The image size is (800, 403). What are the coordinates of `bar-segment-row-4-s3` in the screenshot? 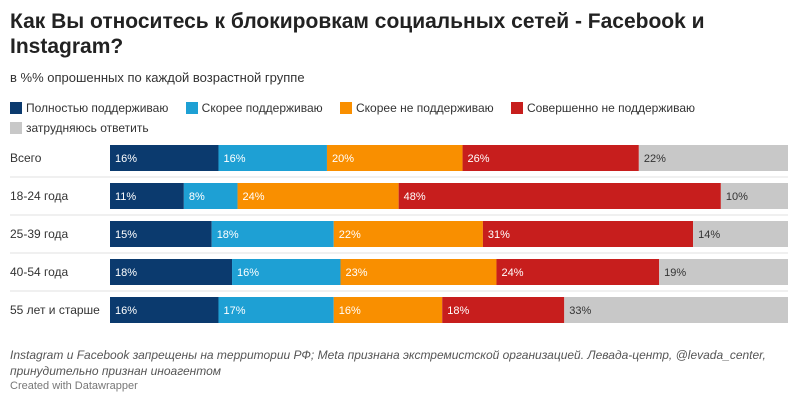 It's located at (418, 272).